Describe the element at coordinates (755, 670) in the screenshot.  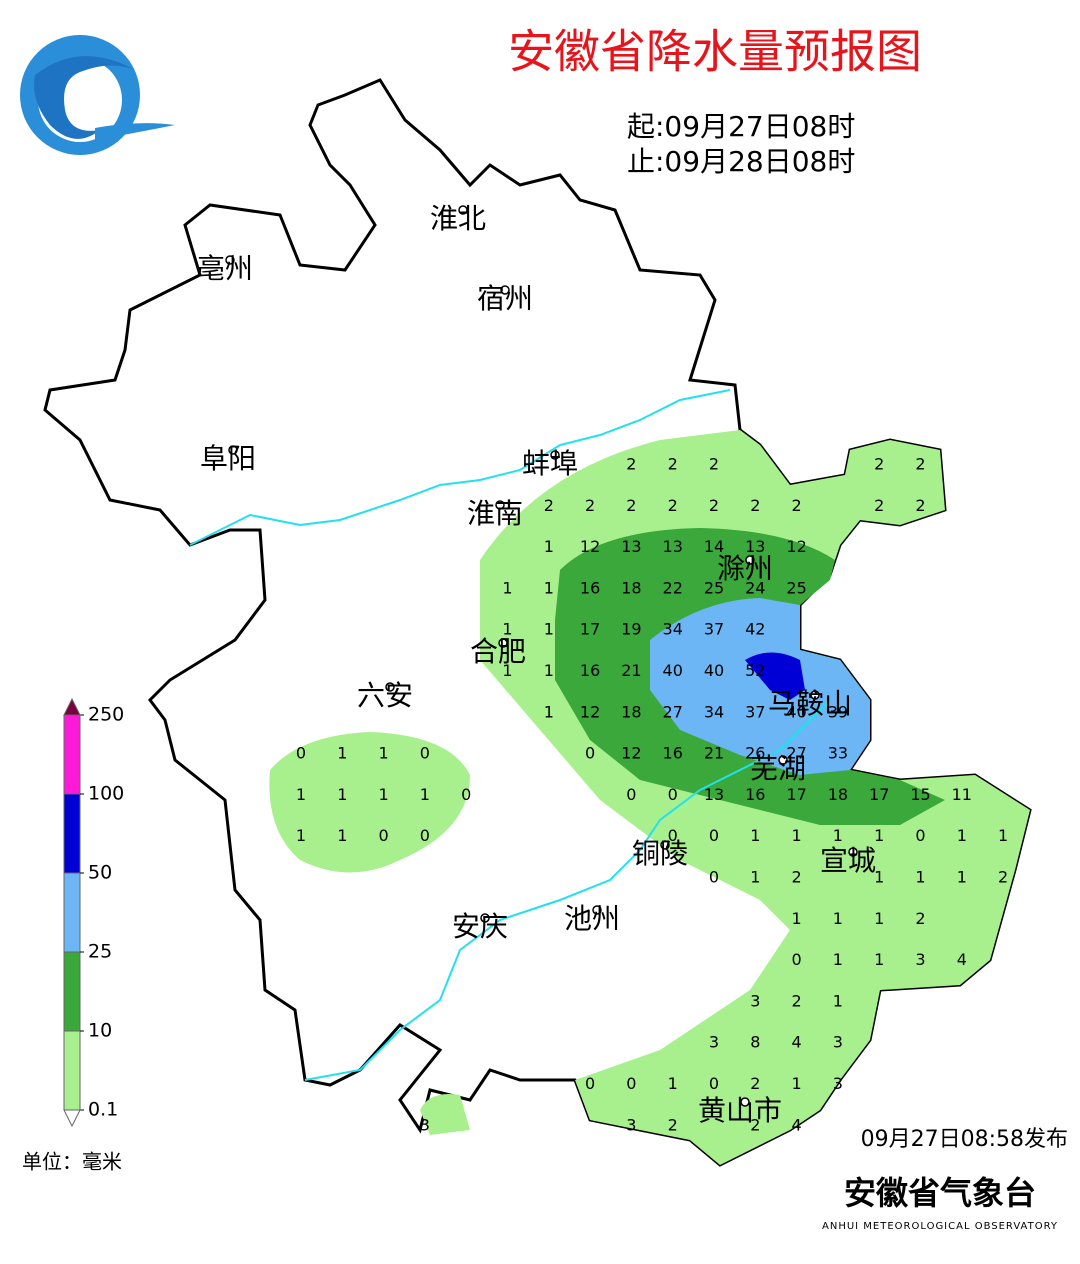
I see `grid-value: 52` at that location.